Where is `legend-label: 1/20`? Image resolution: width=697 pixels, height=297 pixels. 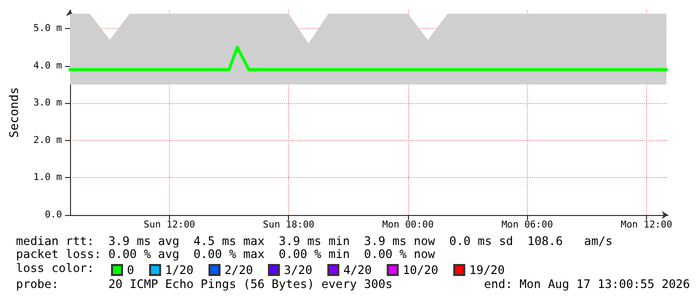 legend-label: 1/20 is located at coordinates (179, 270).